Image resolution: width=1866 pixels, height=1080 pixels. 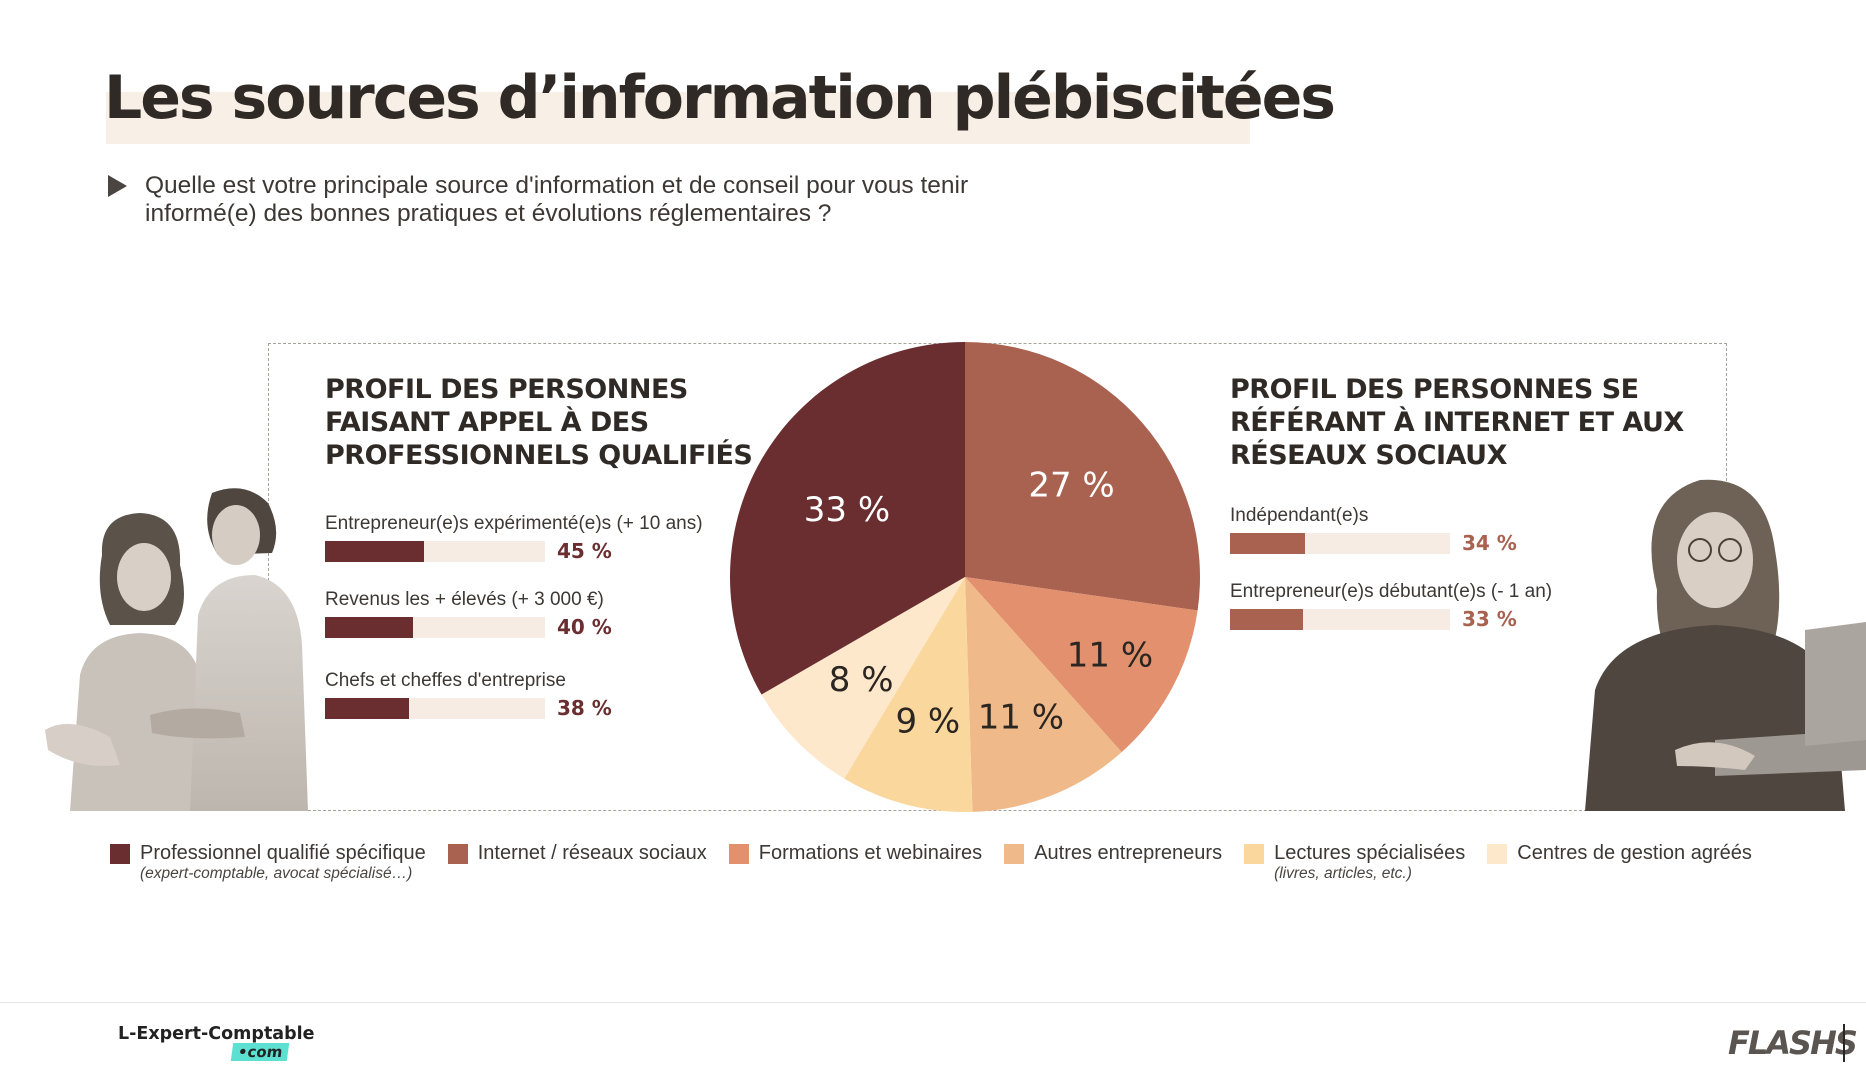 I want to click on left_profile-stat: Revenus les + élevés (+ 3 000 €) 40 %, so click(x=468, y=613).